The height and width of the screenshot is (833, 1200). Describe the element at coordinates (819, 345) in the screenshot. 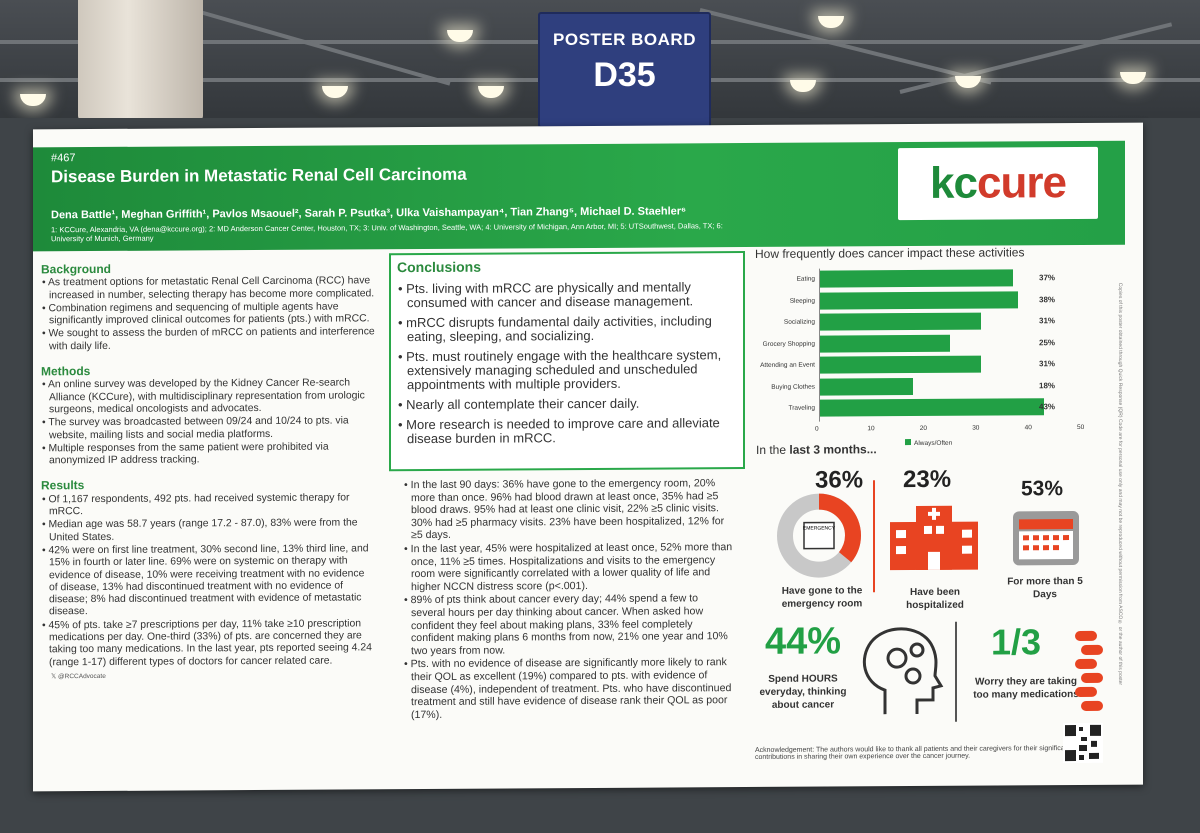

I see `chart-axis` at that location.